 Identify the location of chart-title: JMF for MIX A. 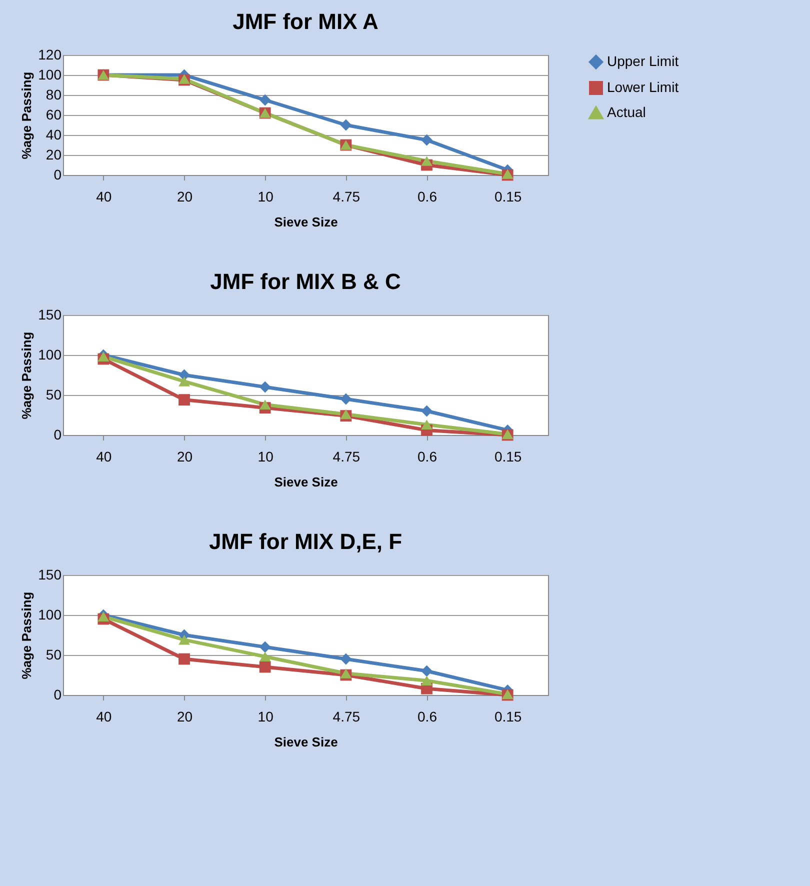
(305, 21).